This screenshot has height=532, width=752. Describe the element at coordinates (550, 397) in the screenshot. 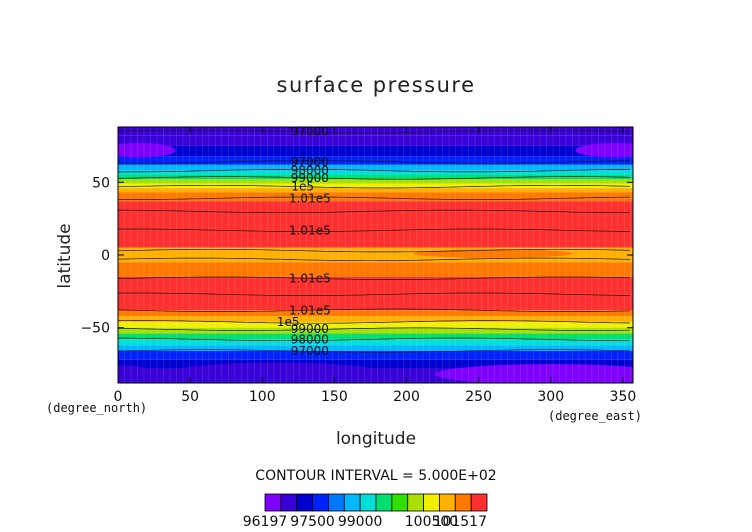

I see `x-tick-label: 300` at that location.